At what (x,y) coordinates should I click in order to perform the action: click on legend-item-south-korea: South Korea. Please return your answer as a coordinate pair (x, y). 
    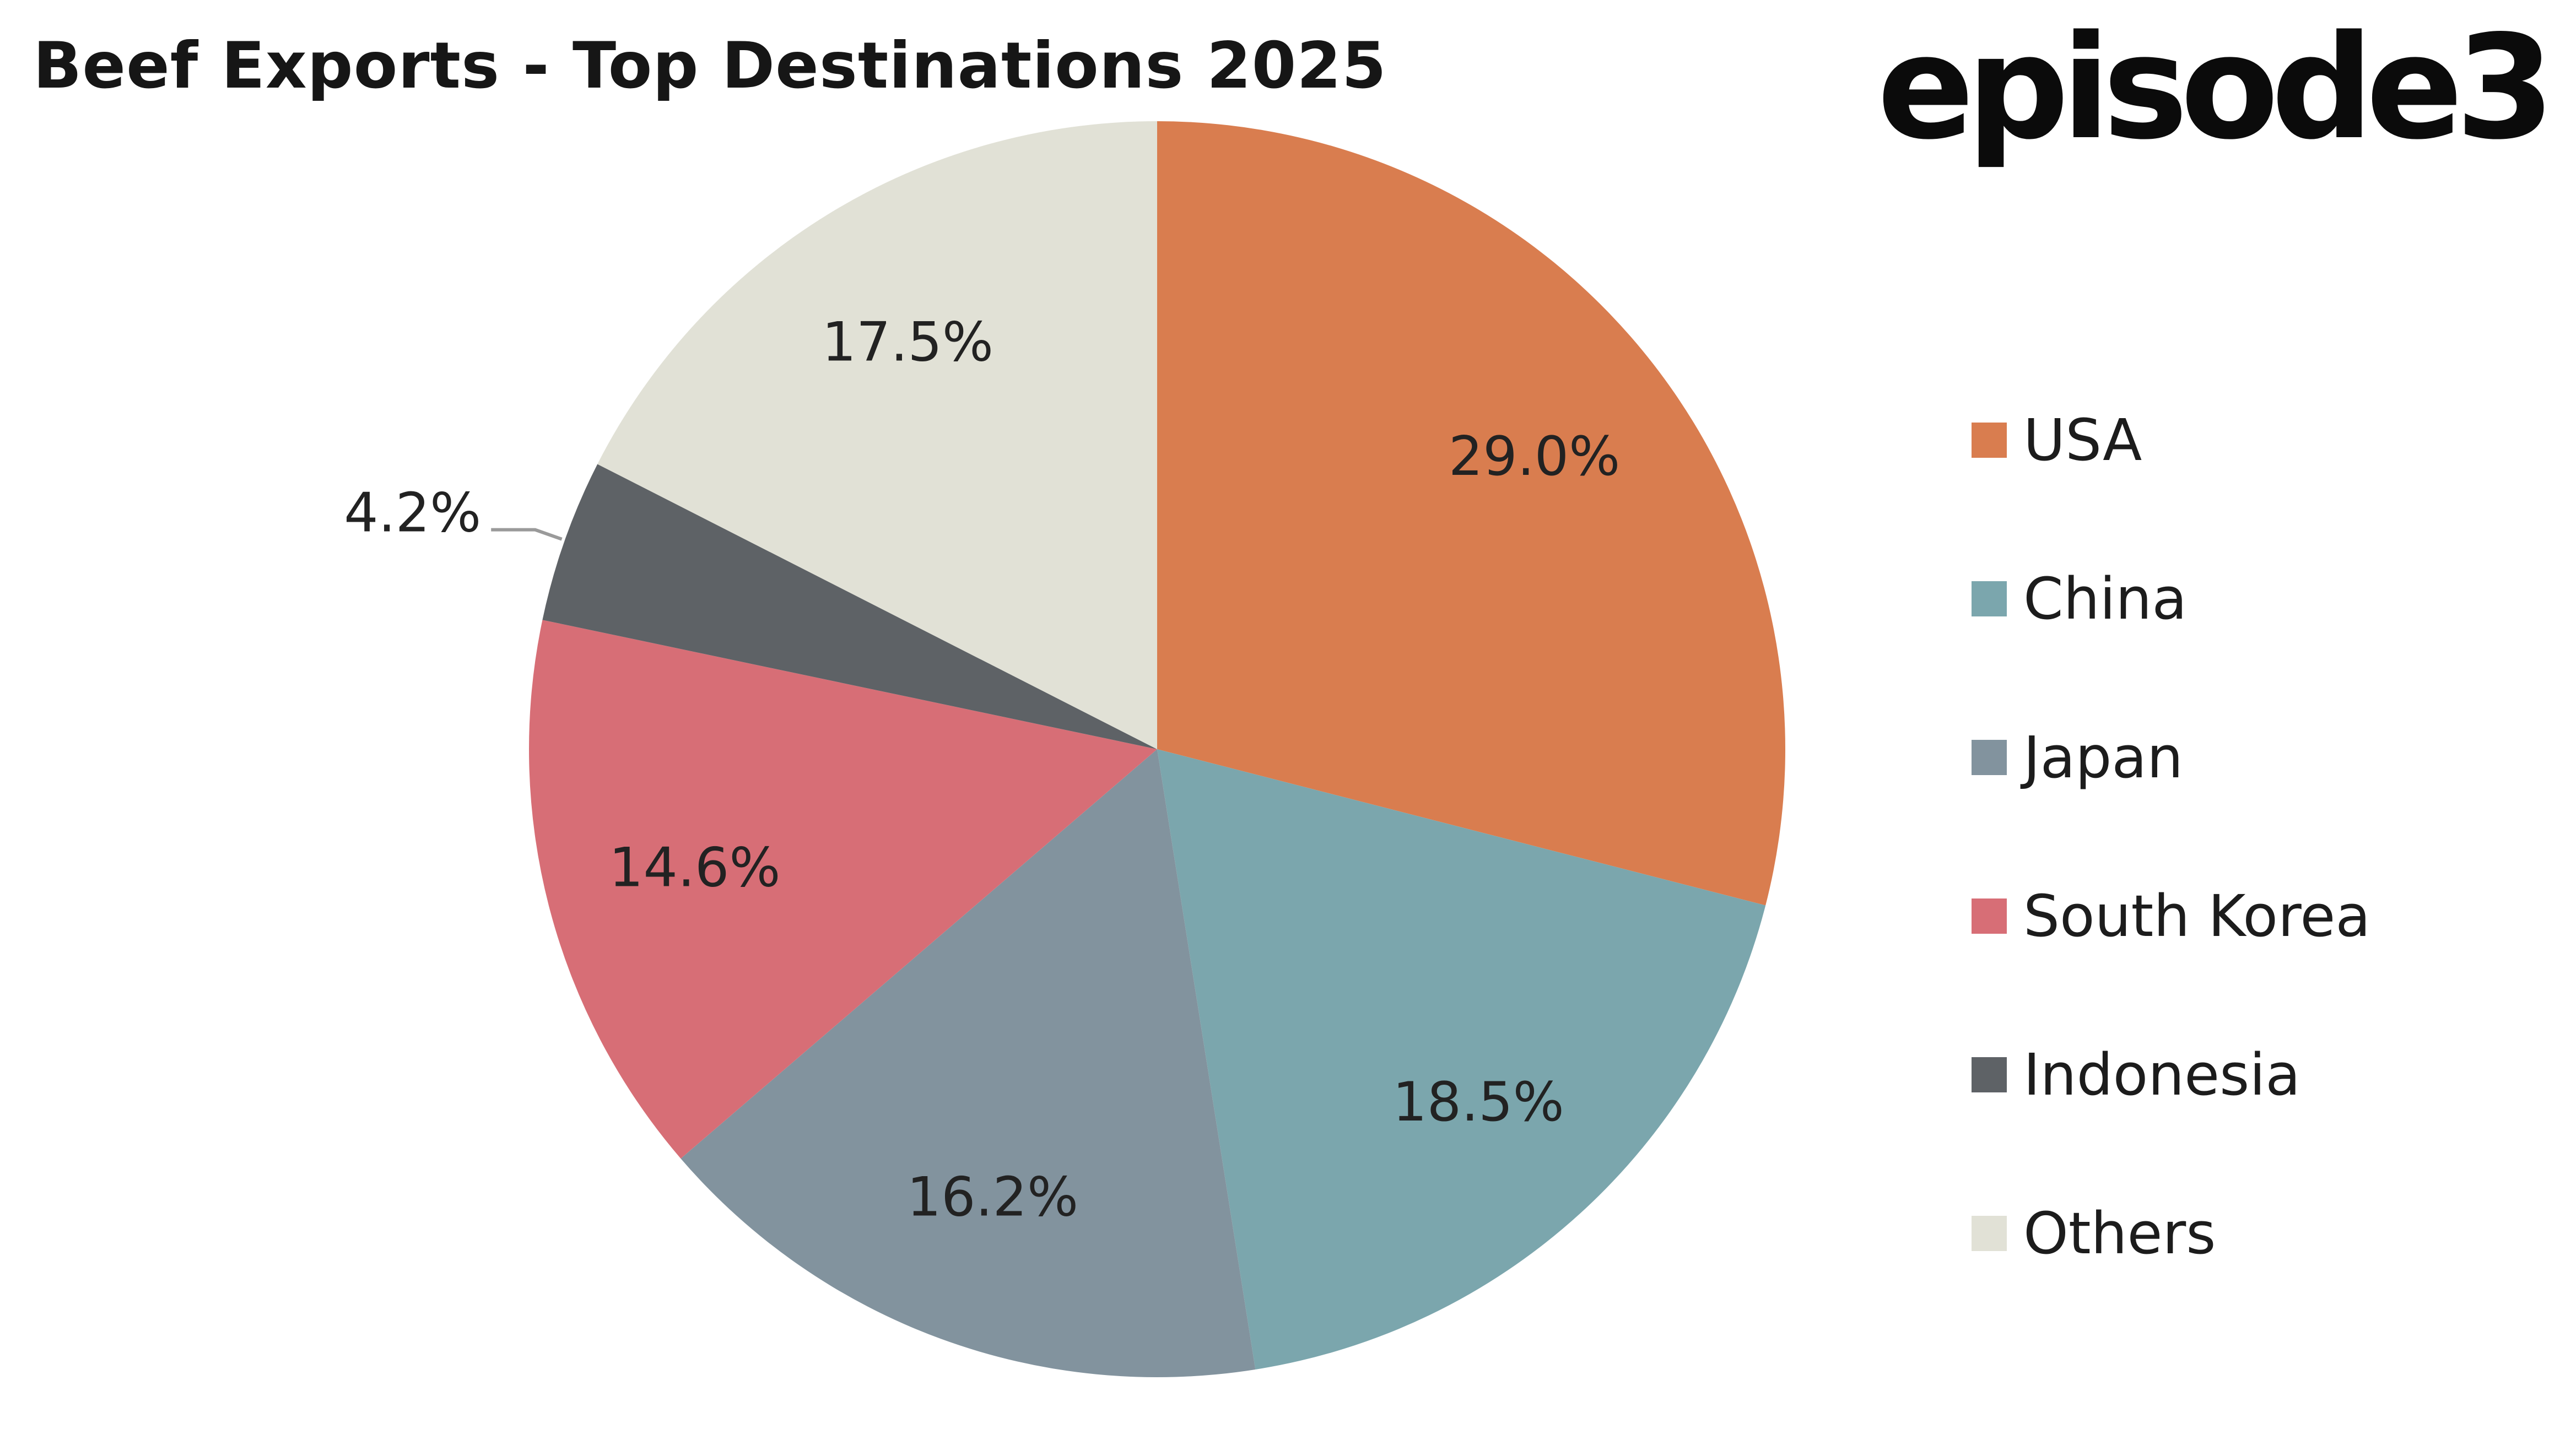
    Looking at the image, I should click on (2171, 916).